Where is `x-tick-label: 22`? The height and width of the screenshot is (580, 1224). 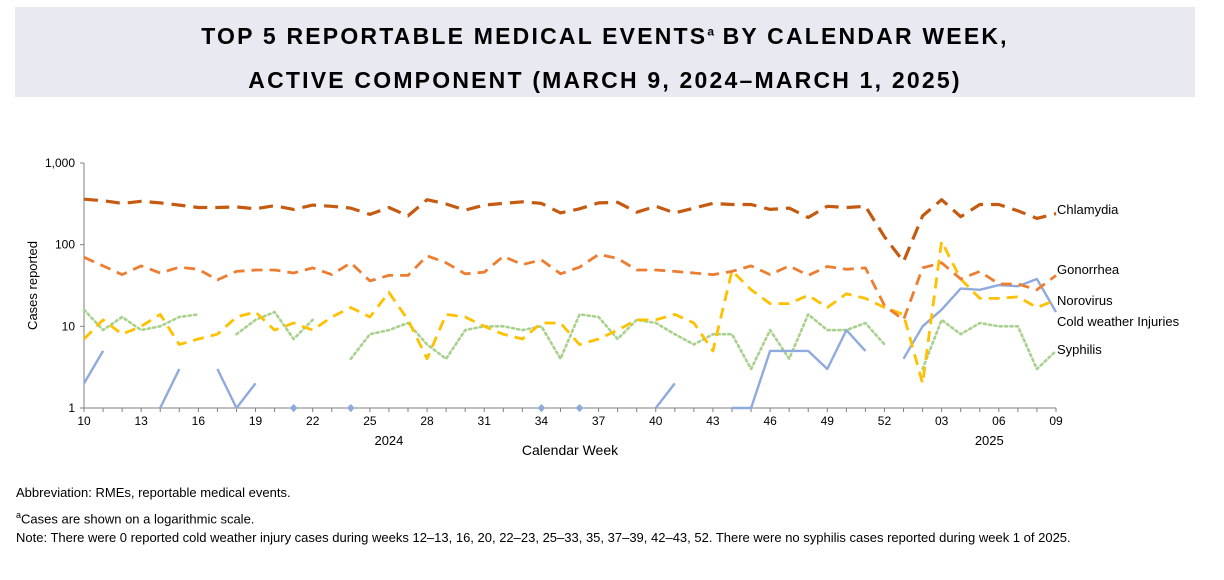
x-tick-label: 22 is located at coordinates (313, 421).